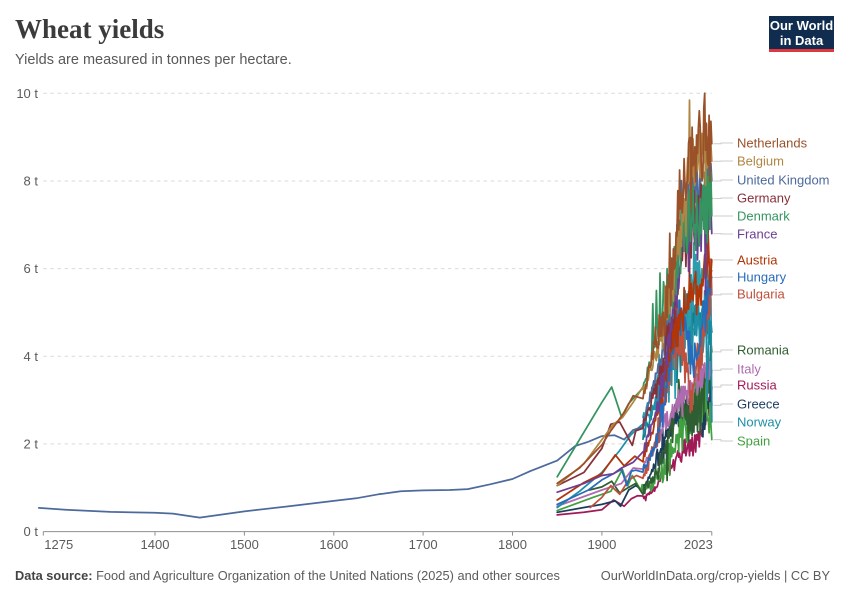 The height and width of the screenshot is (600, 850). I want to click on svg-text: Bulgaria, so click(761, 294).